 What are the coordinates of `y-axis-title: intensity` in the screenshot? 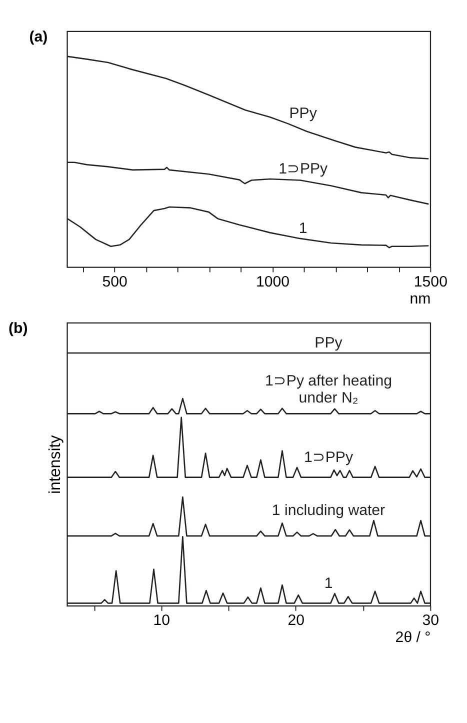 It's located at (55, 464).